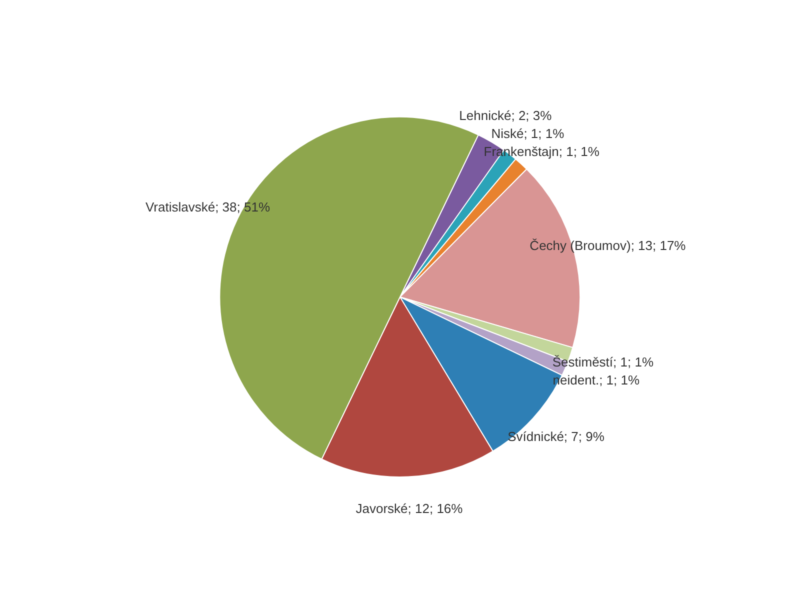  What do you see at coordinates (207, 207) in the screenshot?
I see `slice-label: Vratislavské; 38; 51%` at bounding box center [207, 207].